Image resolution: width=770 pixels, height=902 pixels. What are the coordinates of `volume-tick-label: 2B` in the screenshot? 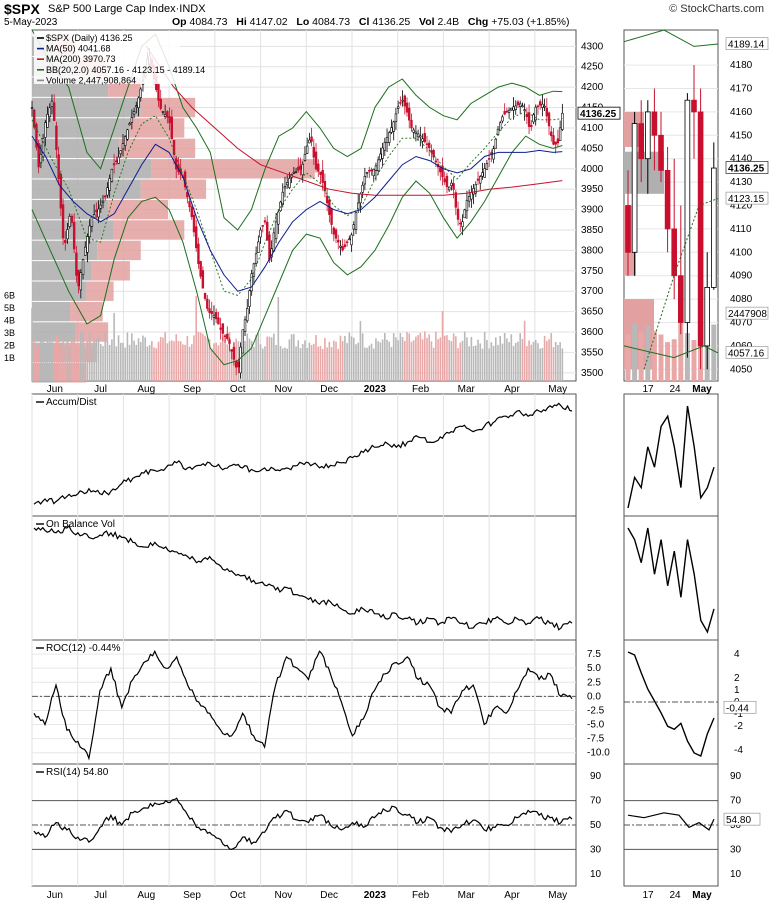 It's located at (9, 346).